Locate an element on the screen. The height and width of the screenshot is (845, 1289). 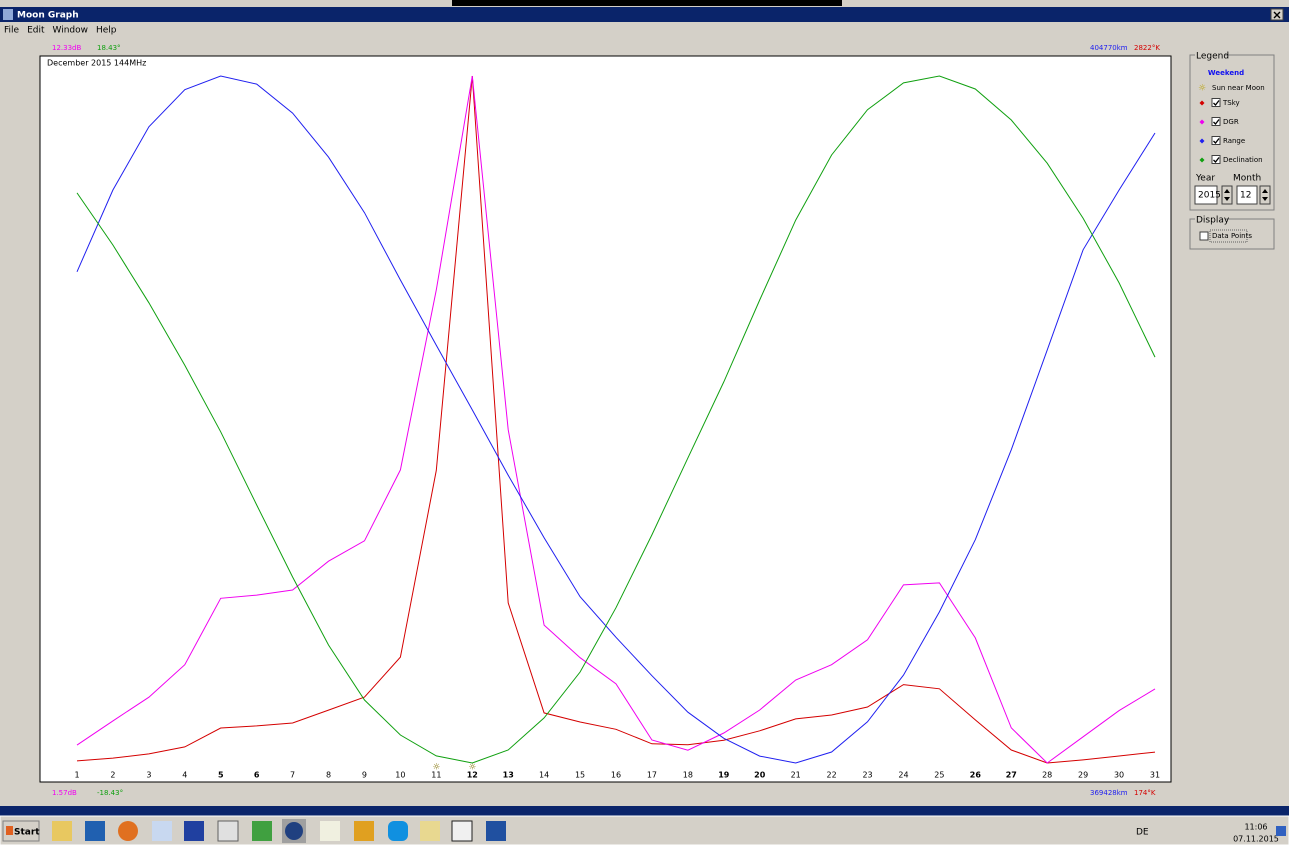
x-tick-label: 21 is located at coordinates (796, 775).